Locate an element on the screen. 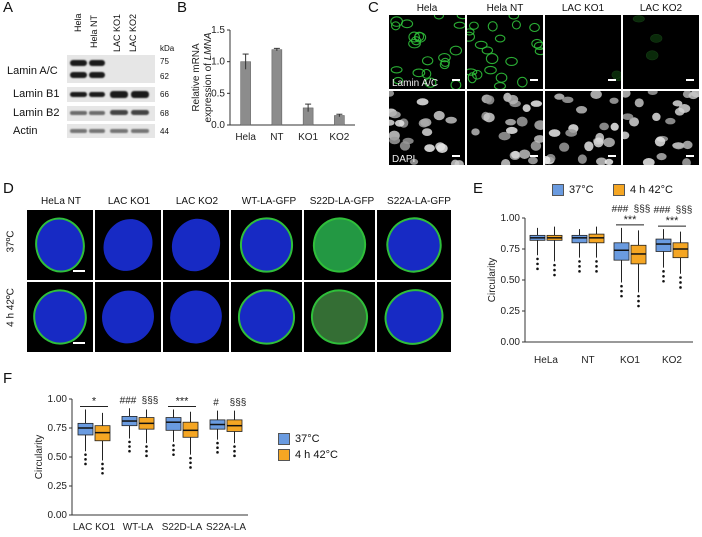  bar is located at coordinates (277, 87).